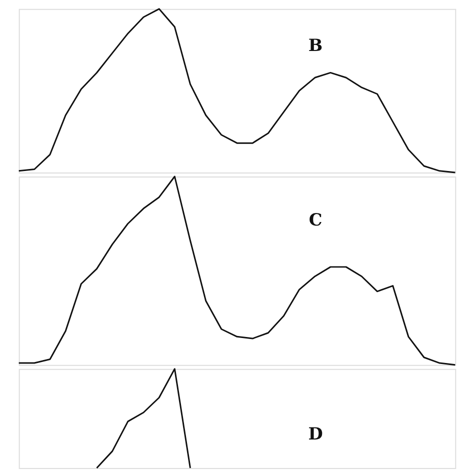 Image resolution: width=474 pixels, height=474 pixels. I want to click on annotation: B, so click(315, 44).